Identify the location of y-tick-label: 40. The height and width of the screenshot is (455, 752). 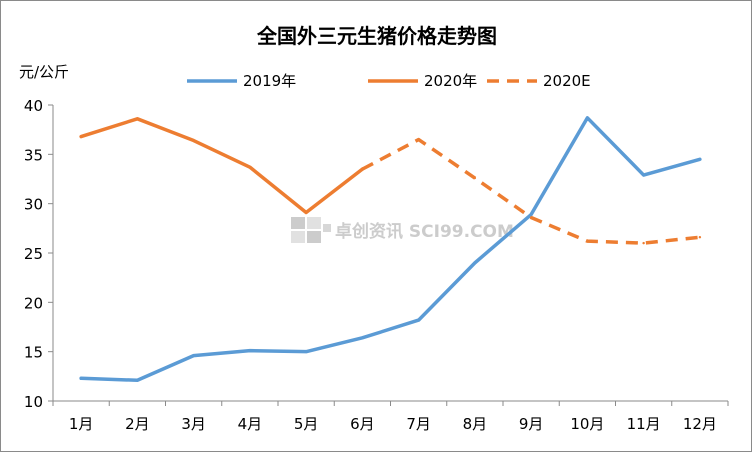
(33, 106).